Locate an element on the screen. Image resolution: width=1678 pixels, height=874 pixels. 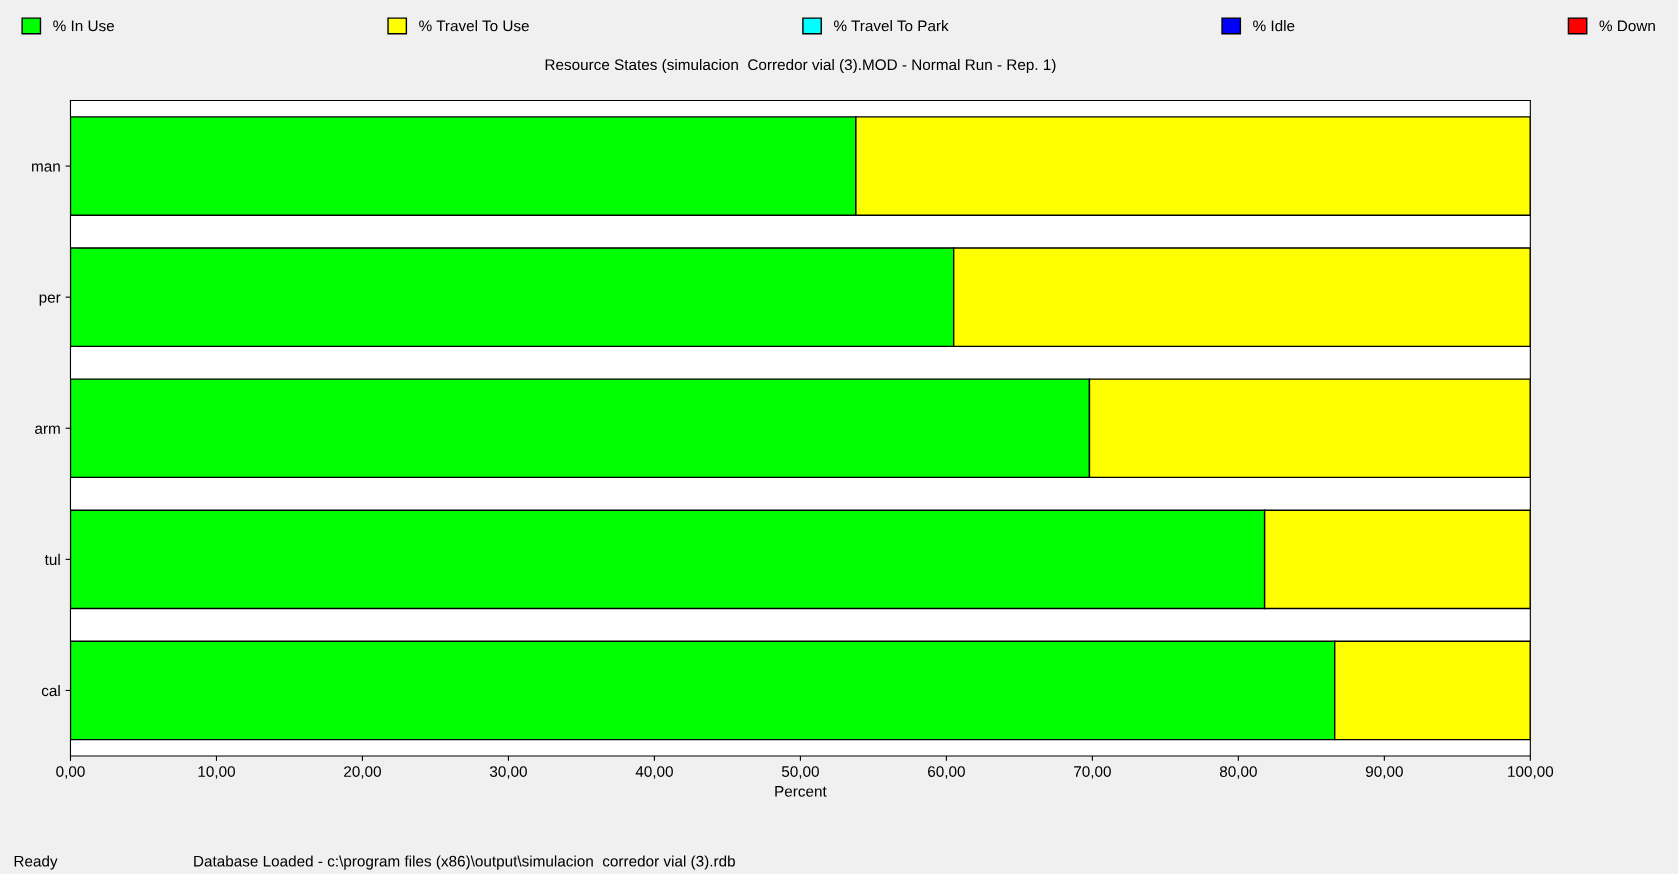
y-tick-label: man is located at coordinates (46, 167).